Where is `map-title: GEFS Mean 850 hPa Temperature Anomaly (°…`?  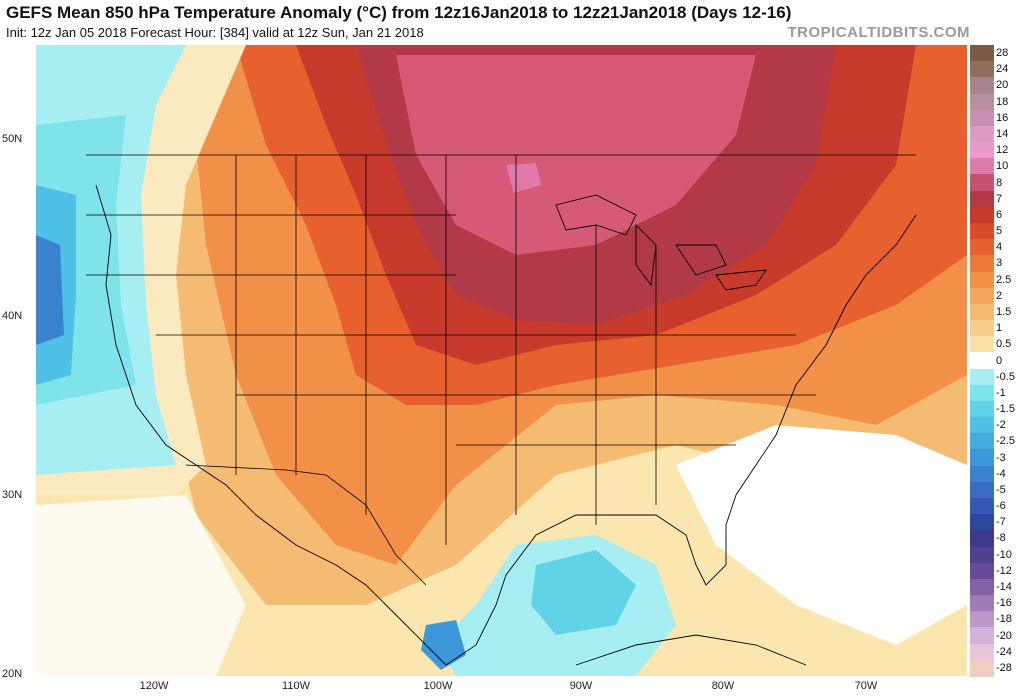
map-title: GEFS Mean 850 hPa Temperature Anomaly (°… is located at coordinates (399, 12).